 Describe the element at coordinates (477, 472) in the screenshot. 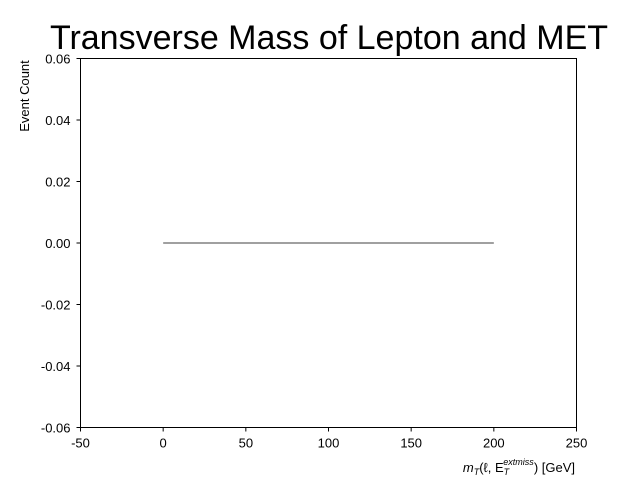

I see `x-label-m-sub: T` at that location.